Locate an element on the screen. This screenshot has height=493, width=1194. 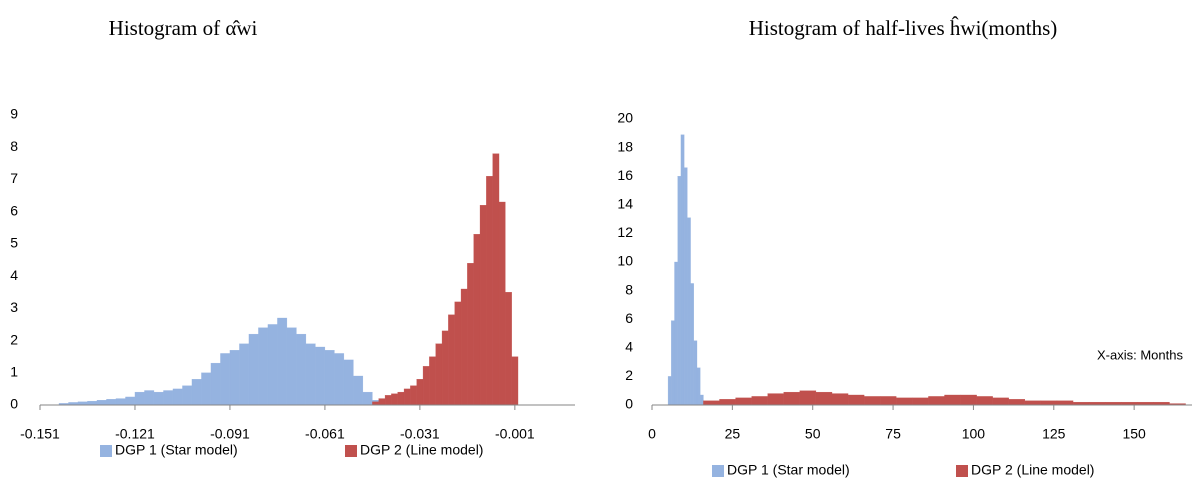
chart-title: Histogram of half-lives ĥwi(months) is located at coordinates (903, 28).